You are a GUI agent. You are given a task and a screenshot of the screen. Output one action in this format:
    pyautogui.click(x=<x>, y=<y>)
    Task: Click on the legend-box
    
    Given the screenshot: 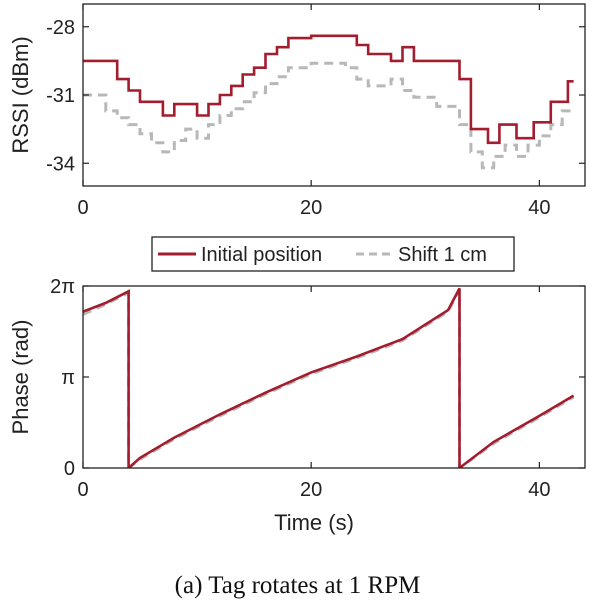 What is the action you would take?
    pyautogui.click(x=333, y=254)
    